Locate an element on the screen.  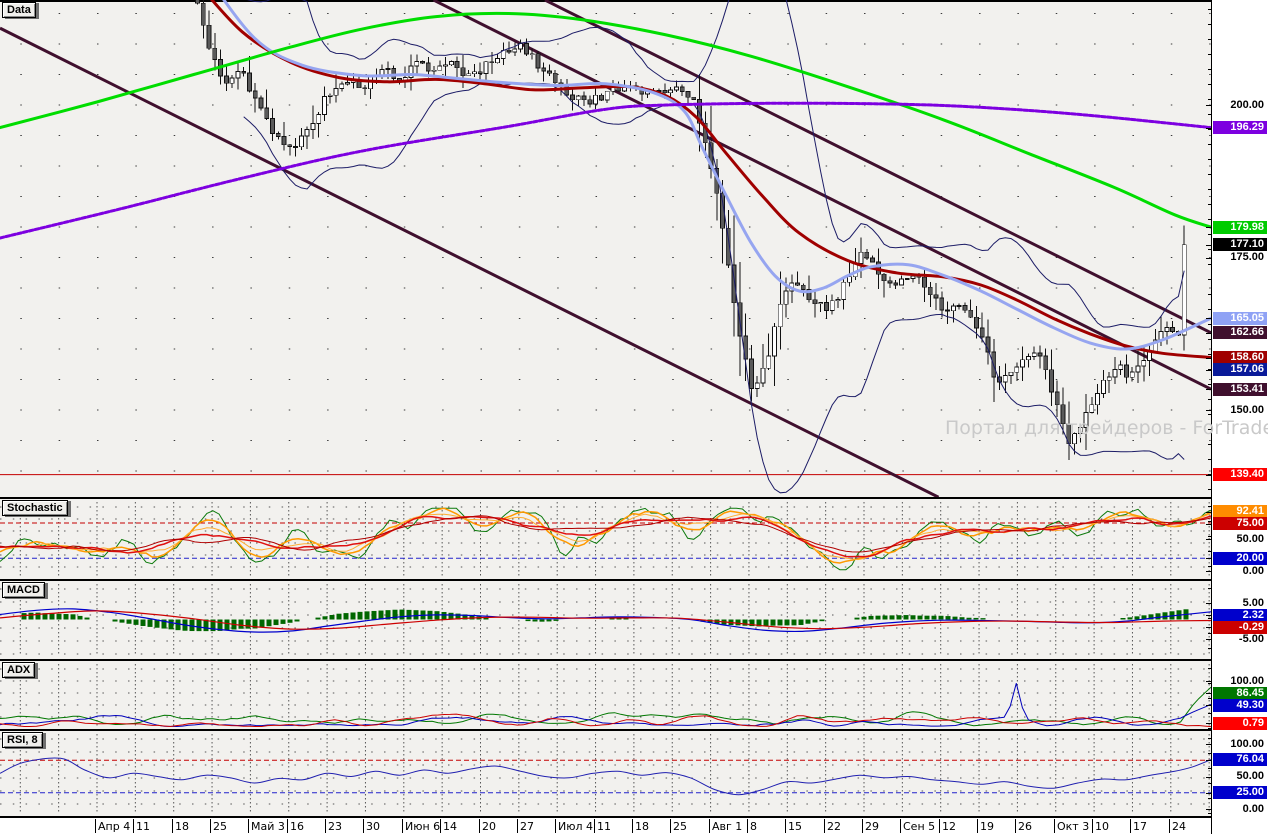
price-axis-label: 86.45 is located at coordinates (1240, 693).